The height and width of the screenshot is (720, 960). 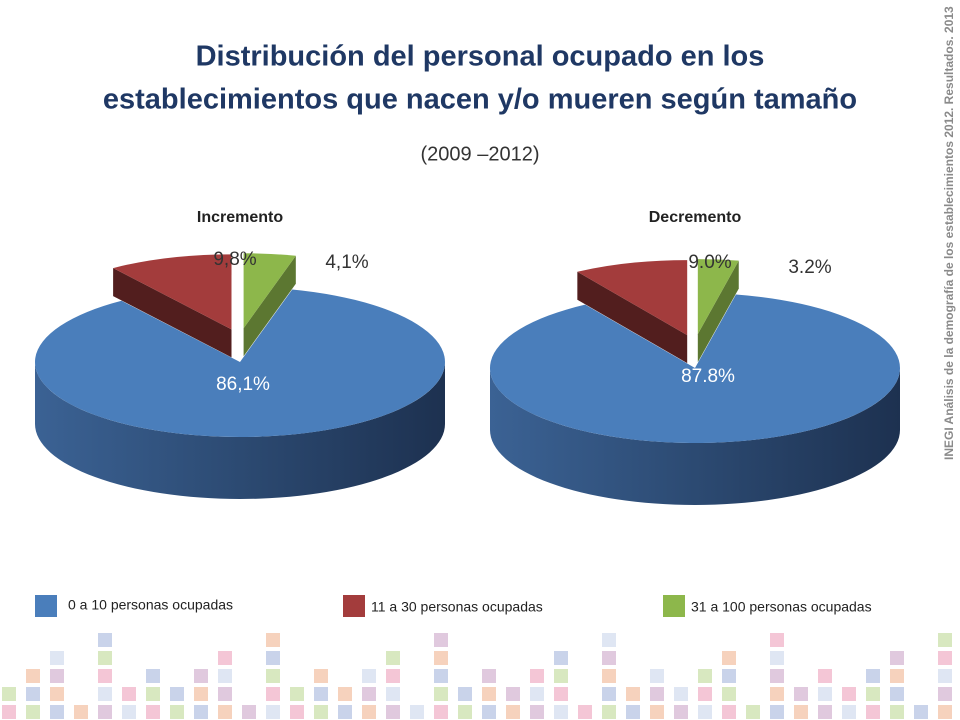 What do you see at coordinates (480, 57) in the screenshot?
I see `slide-title: Distribución del personal ocupado en los` at bounding box center [480, 57].